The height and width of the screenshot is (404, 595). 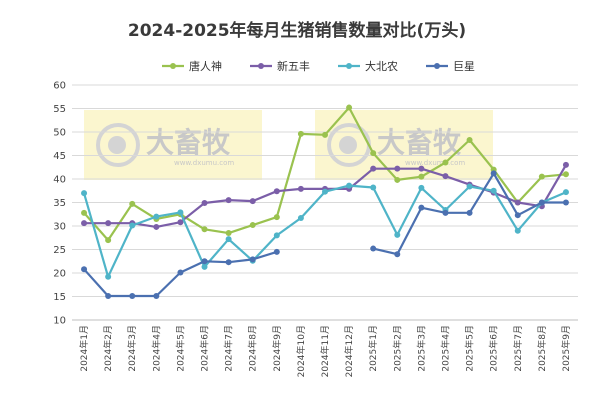 What do you see at coordinates (450, 66) in the screenshot?
I see `legend-item-4: 巨星` at bounding box center [450, 66].